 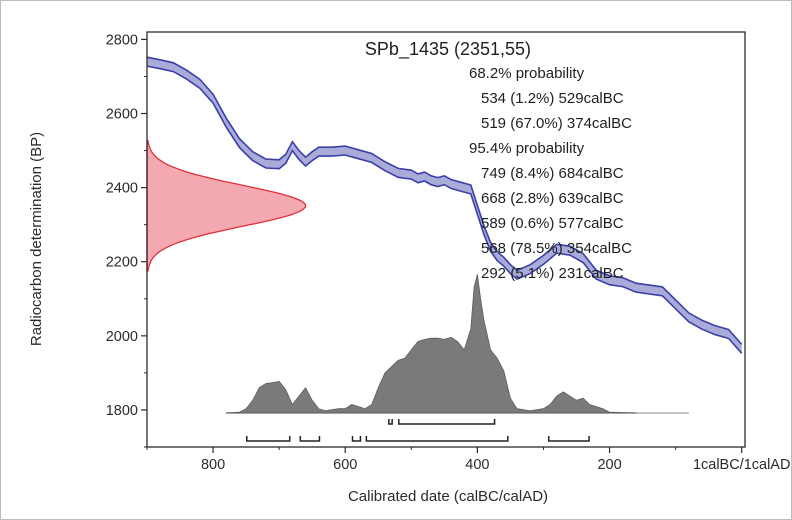 I want to click on range-bars, so click(x=418, y=430).